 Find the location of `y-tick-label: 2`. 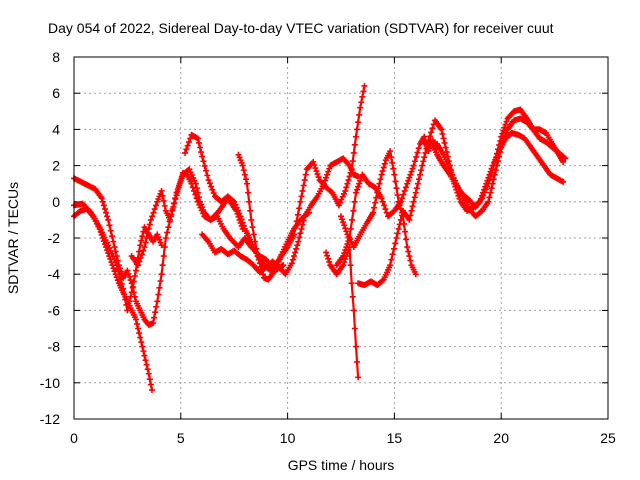

y-tick-label: 2 is located at coordinates (56, 166).